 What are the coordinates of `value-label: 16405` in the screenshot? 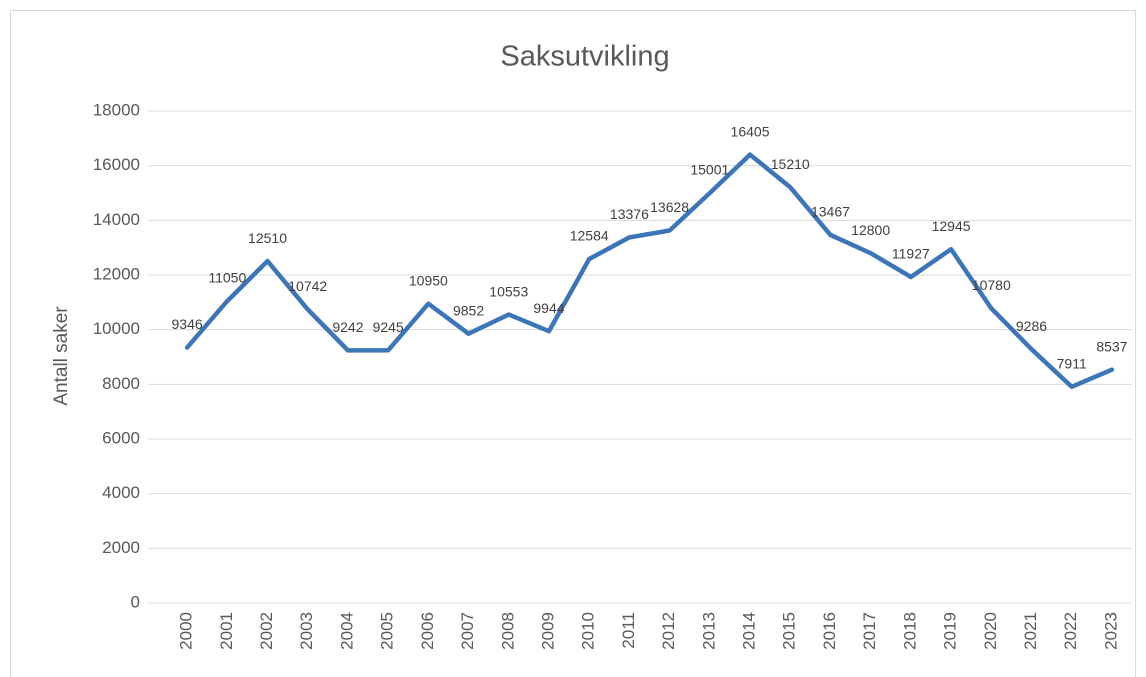 It's located at (750, 131).